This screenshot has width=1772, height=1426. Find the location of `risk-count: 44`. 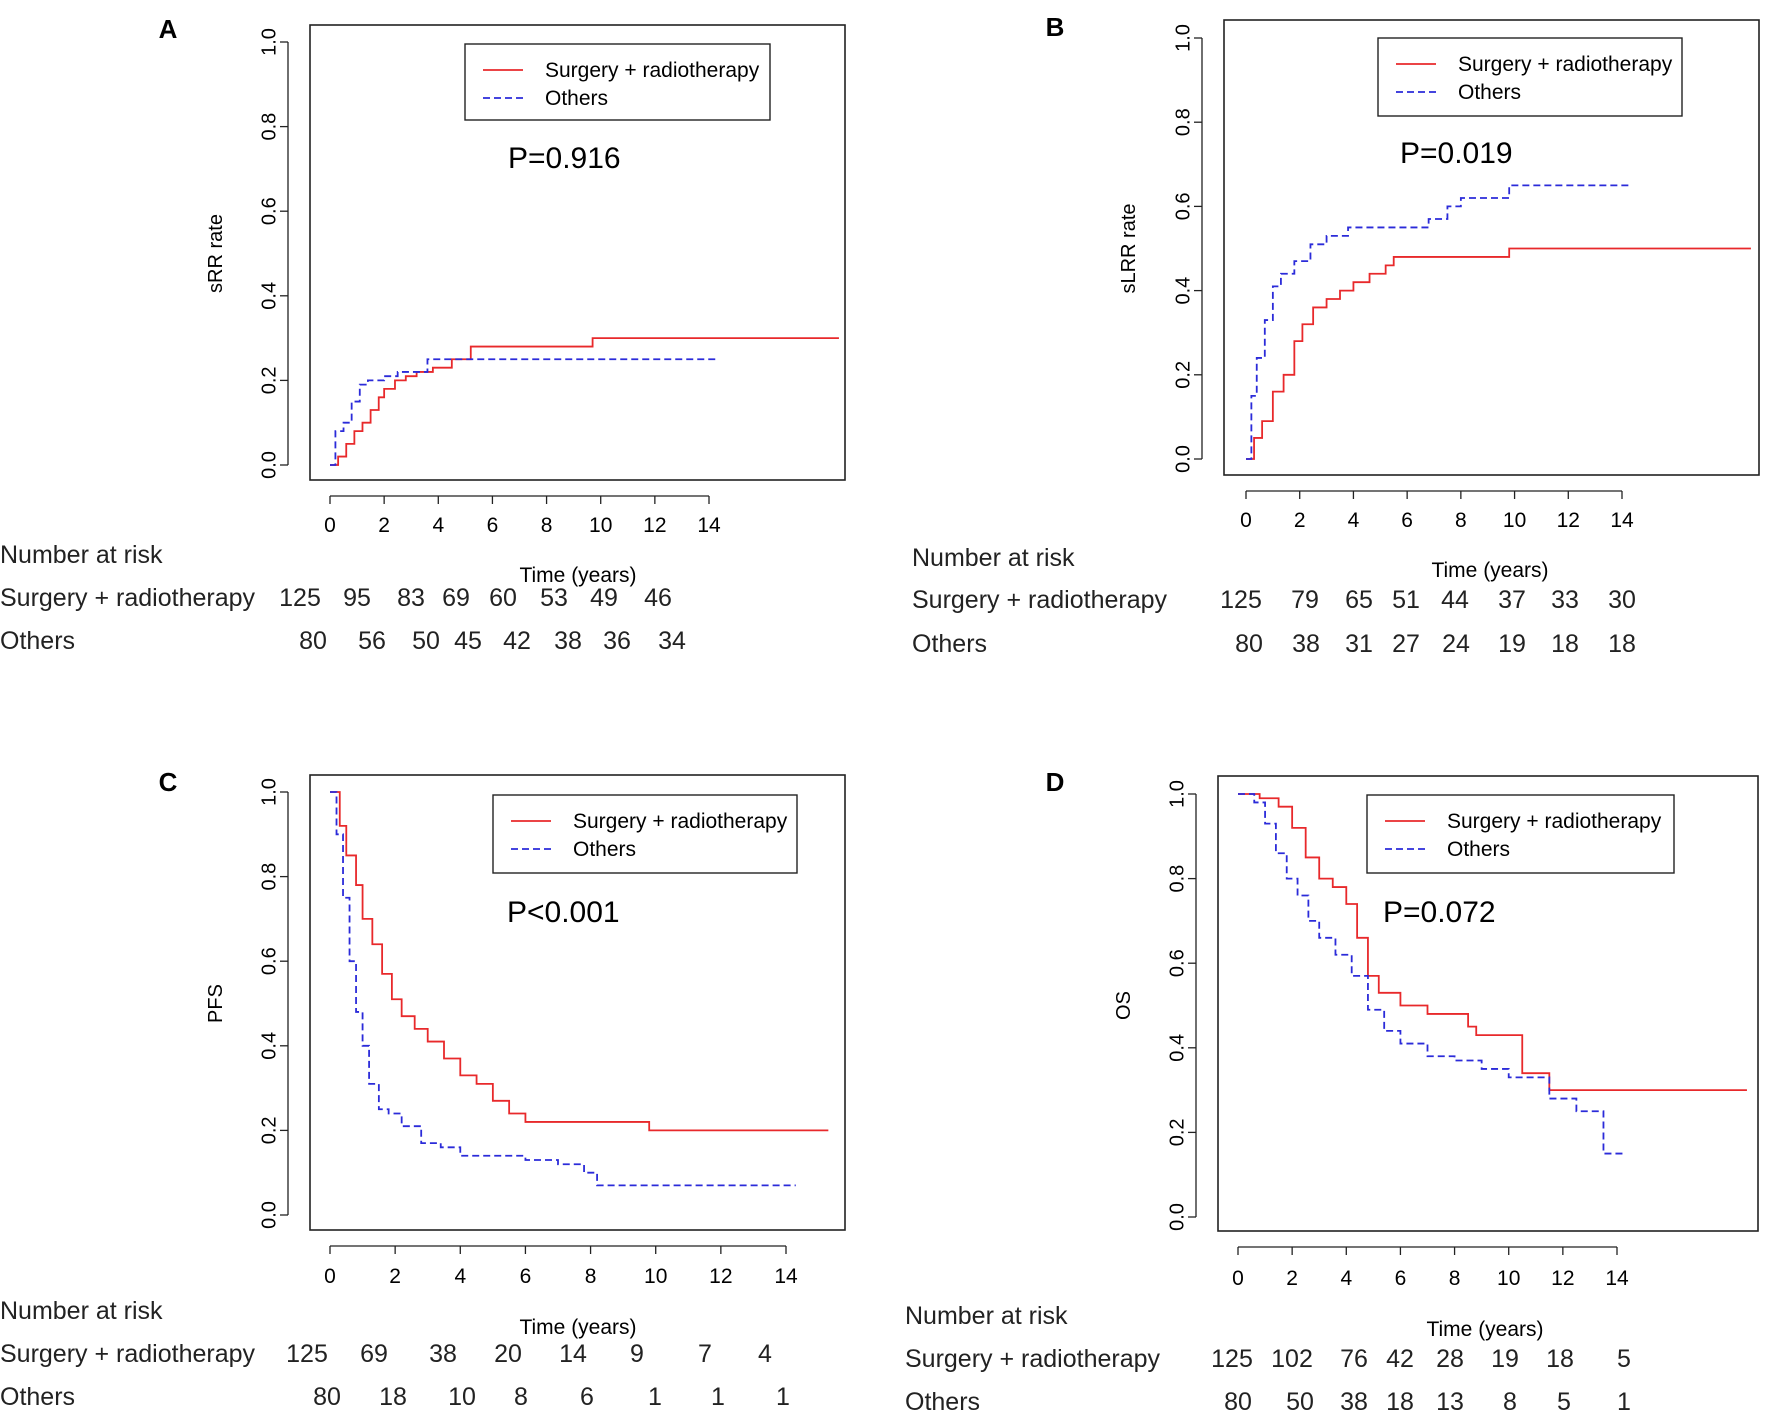

risk-count: 44 is located at coordinates (1455, 600).